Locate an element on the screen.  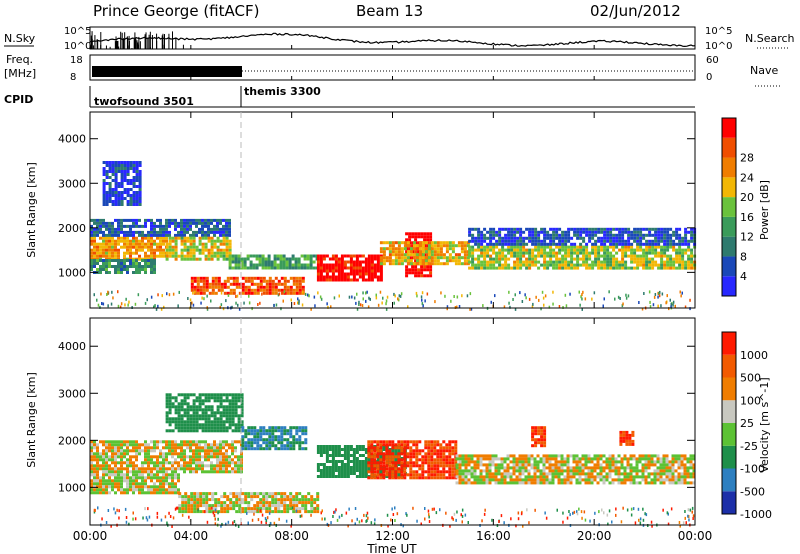
freq-label-top: Freq. is located at coordinates (19, 59).